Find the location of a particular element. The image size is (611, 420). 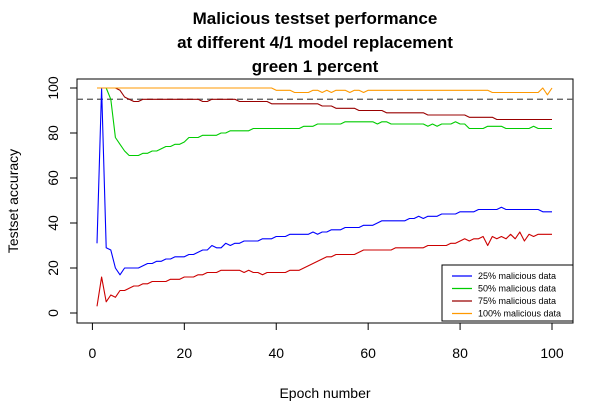

x-tick-label: 0 is located at coordinates (93, 353).